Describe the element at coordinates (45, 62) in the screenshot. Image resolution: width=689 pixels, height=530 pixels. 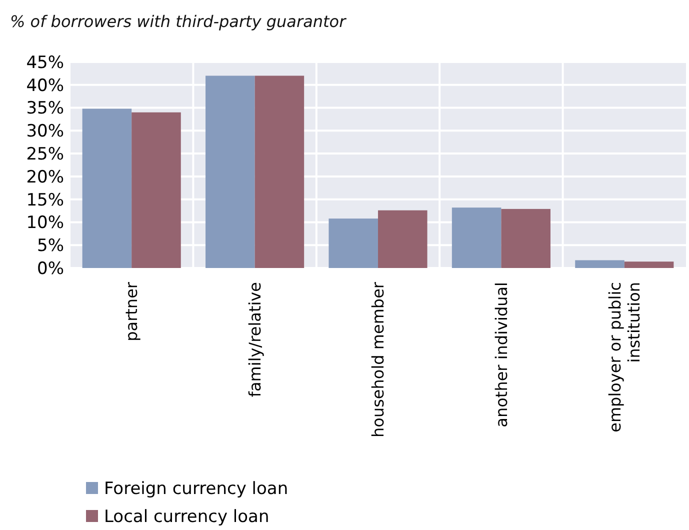
I see `y-tick-label: 45%` at that location.